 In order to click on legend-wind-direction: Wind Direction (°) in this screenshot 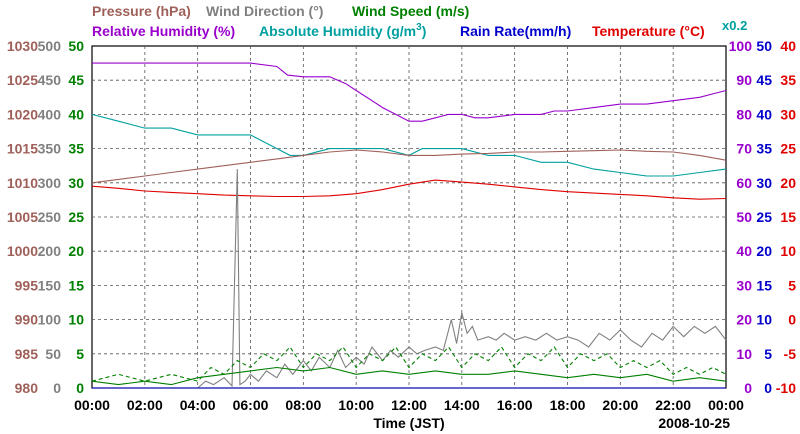, I will do `click(264, 11)`.